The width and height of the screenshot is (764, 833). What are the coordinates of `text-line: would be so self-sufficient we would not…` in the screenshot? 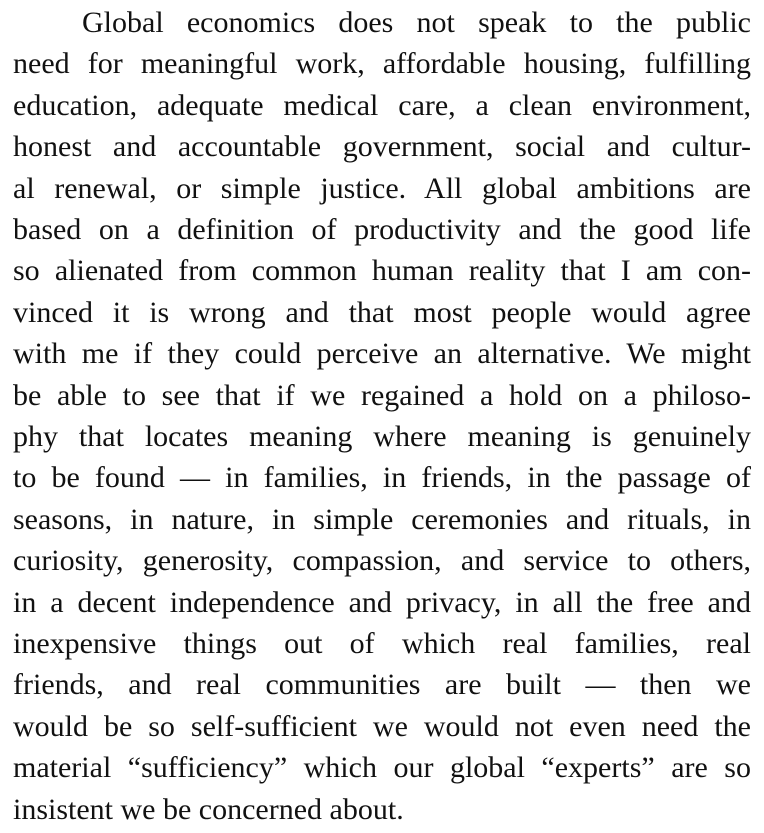 It's located at (382, 726).